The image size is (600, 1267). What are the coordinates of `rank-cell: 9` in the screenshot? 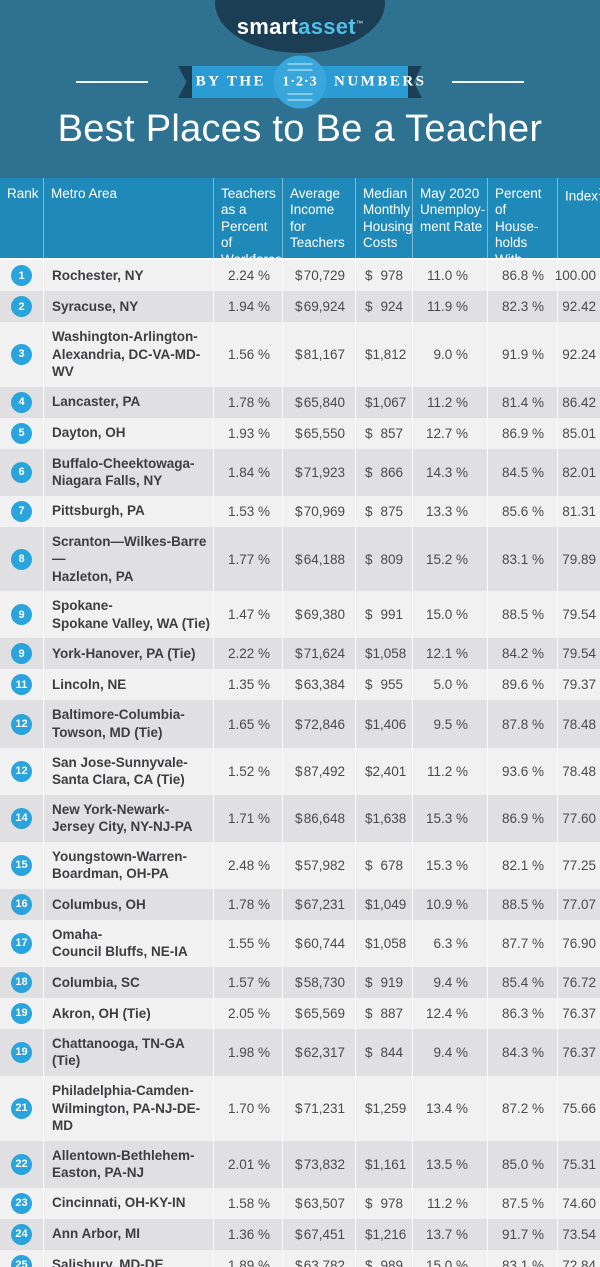 It's located at (21, 614).